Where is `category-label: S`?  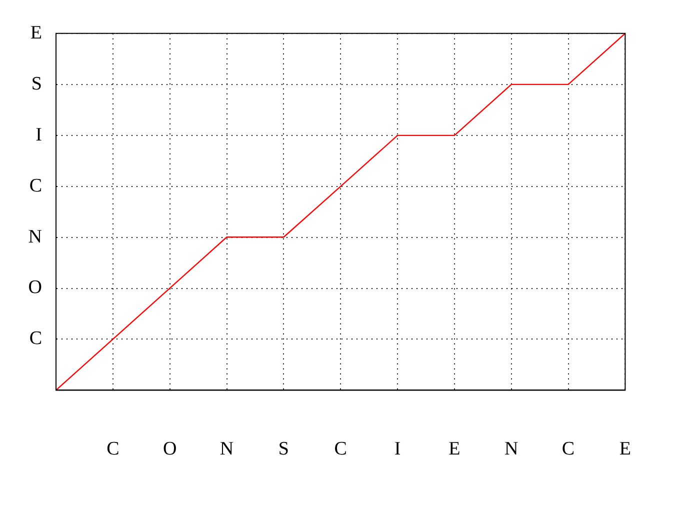 category-label: S is located at coordinates (36, 83).